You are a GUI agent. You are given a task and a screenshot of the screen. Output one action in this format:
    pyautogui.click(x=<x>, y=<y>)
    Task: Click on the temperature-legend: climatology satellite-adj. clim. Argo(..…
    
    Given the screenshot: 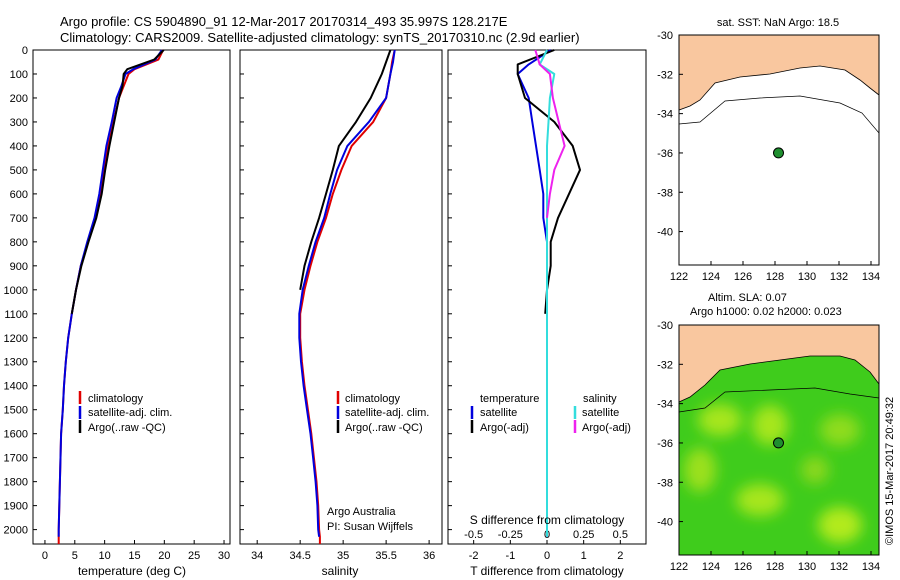 What is the action you would take?
    pyautogui.click(x=125, y=412)
    